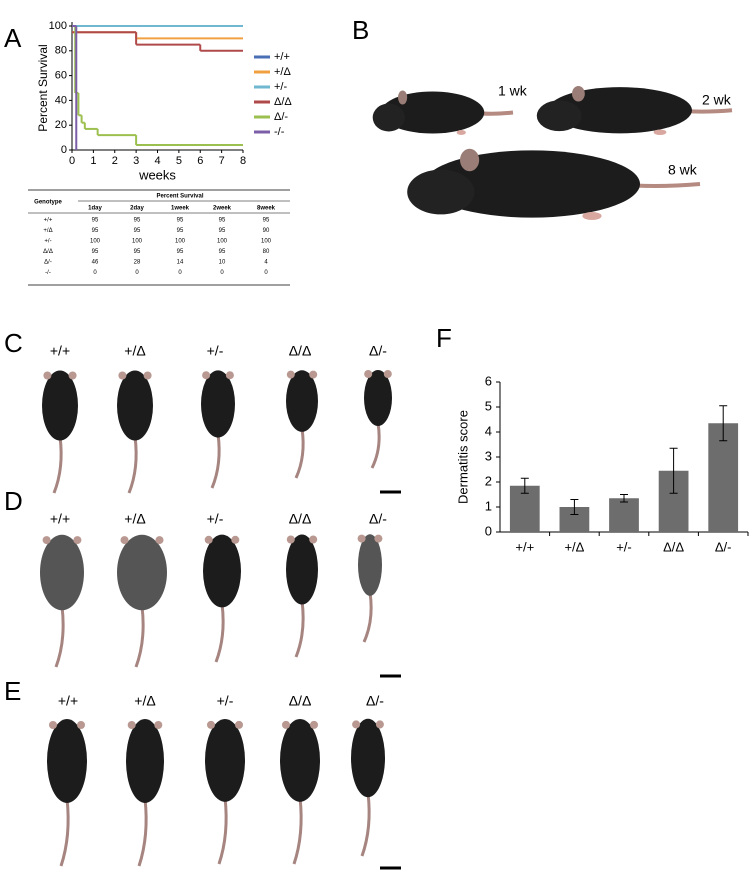  Describe the element at coordinates (243, 161) in the screenshot. I see `x-tick-label: 8` at that location.